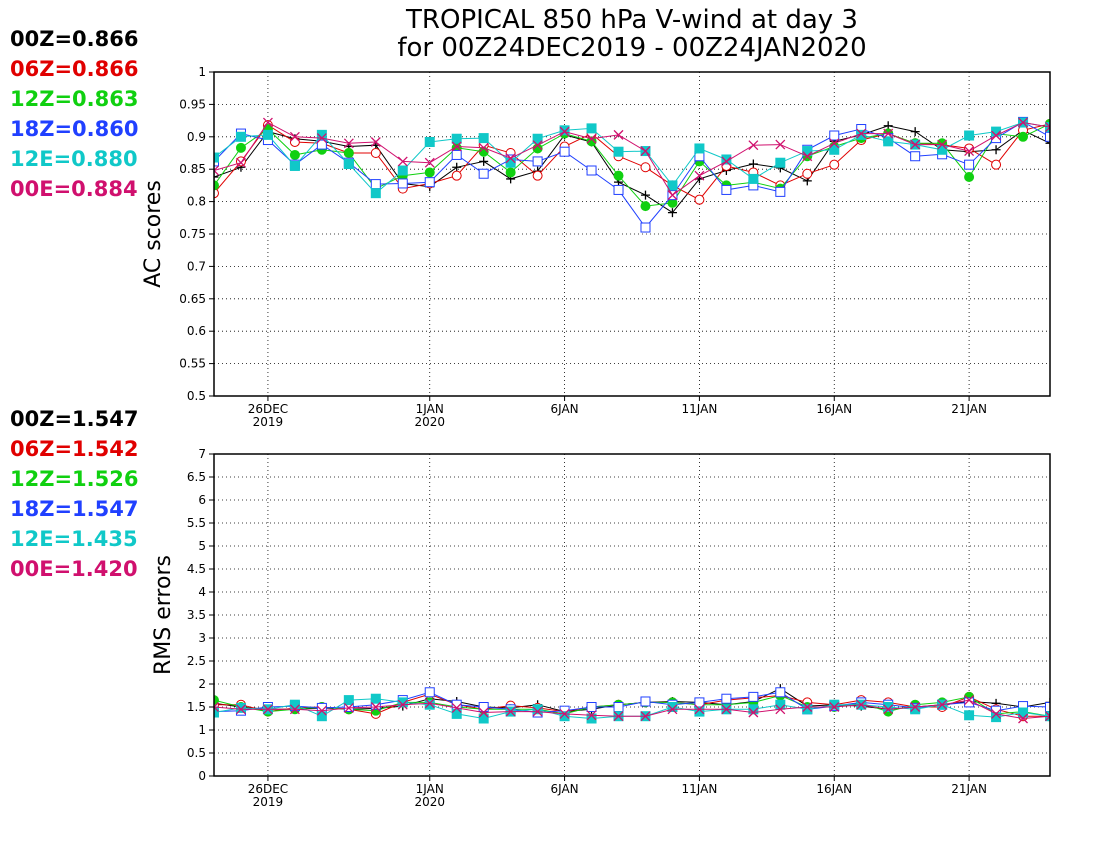  Describe the element at coordinates (196, 202) in the screenshot. I see `y-tick-label: 0.8` at that location.